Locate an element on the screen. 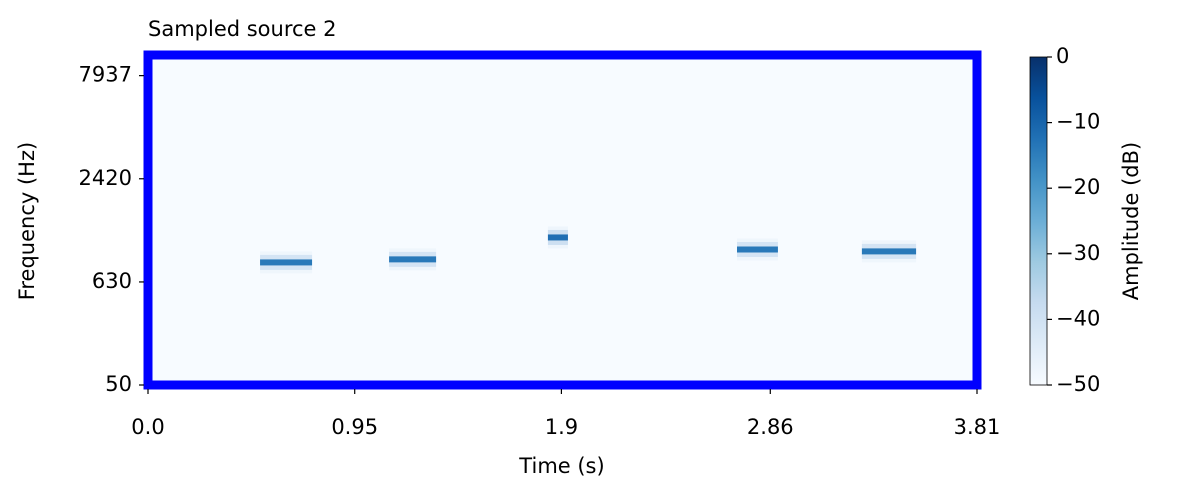 This screenshot has width=1200, height=500. x-tick-label: 0.0 is located at coordinates (147, 427).